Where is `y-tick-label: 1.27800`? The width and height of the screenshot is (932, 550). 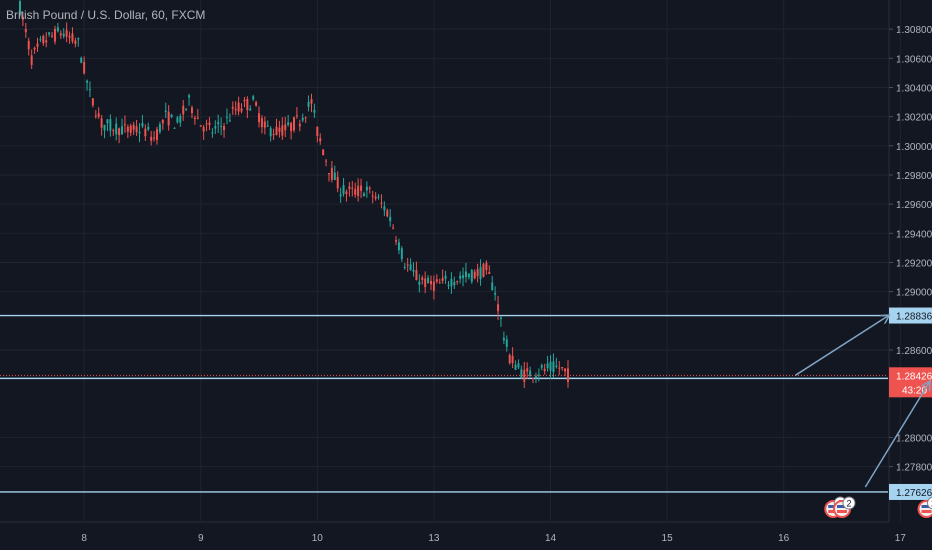 y-tick-label: 1.27800 is located at coordinates (914, 468).